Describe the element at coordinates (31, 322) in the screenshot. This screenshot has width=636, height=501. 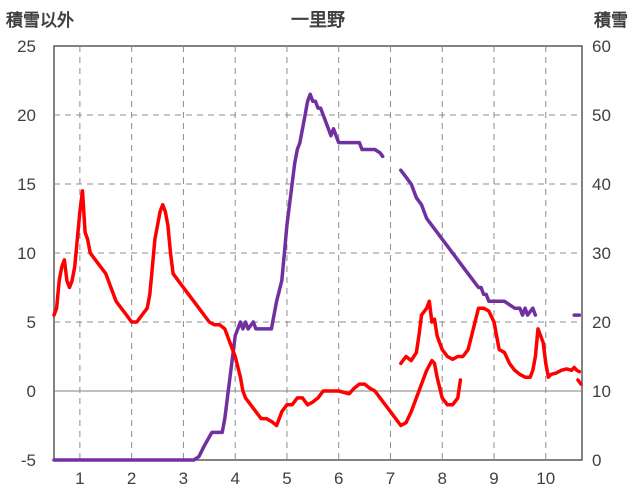
I see `y-left-tick-label: 5` at that location.